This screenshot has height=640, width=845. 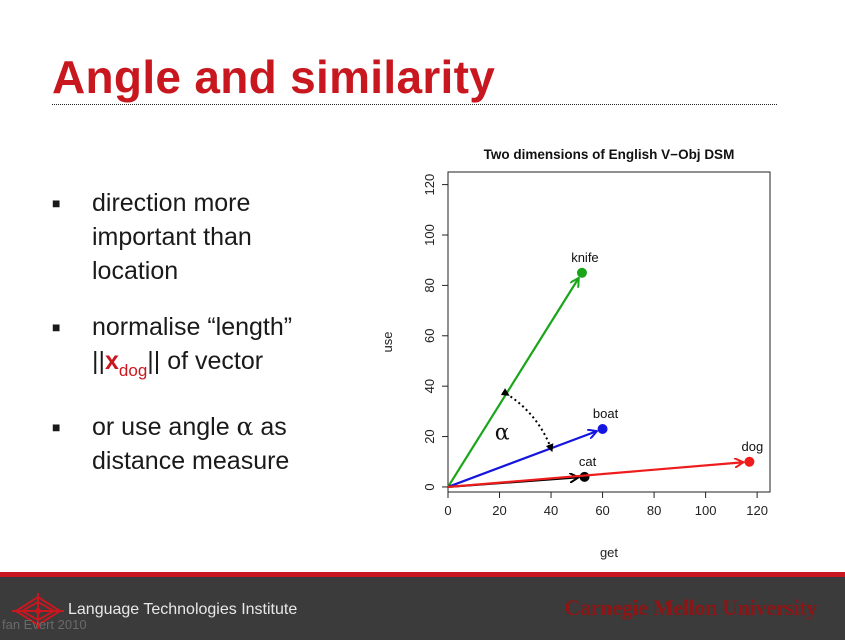 What do you see at coordinates (387, 342) in the screenshot?
I see `y-axis-label: use` at bounding box center [387, 342].